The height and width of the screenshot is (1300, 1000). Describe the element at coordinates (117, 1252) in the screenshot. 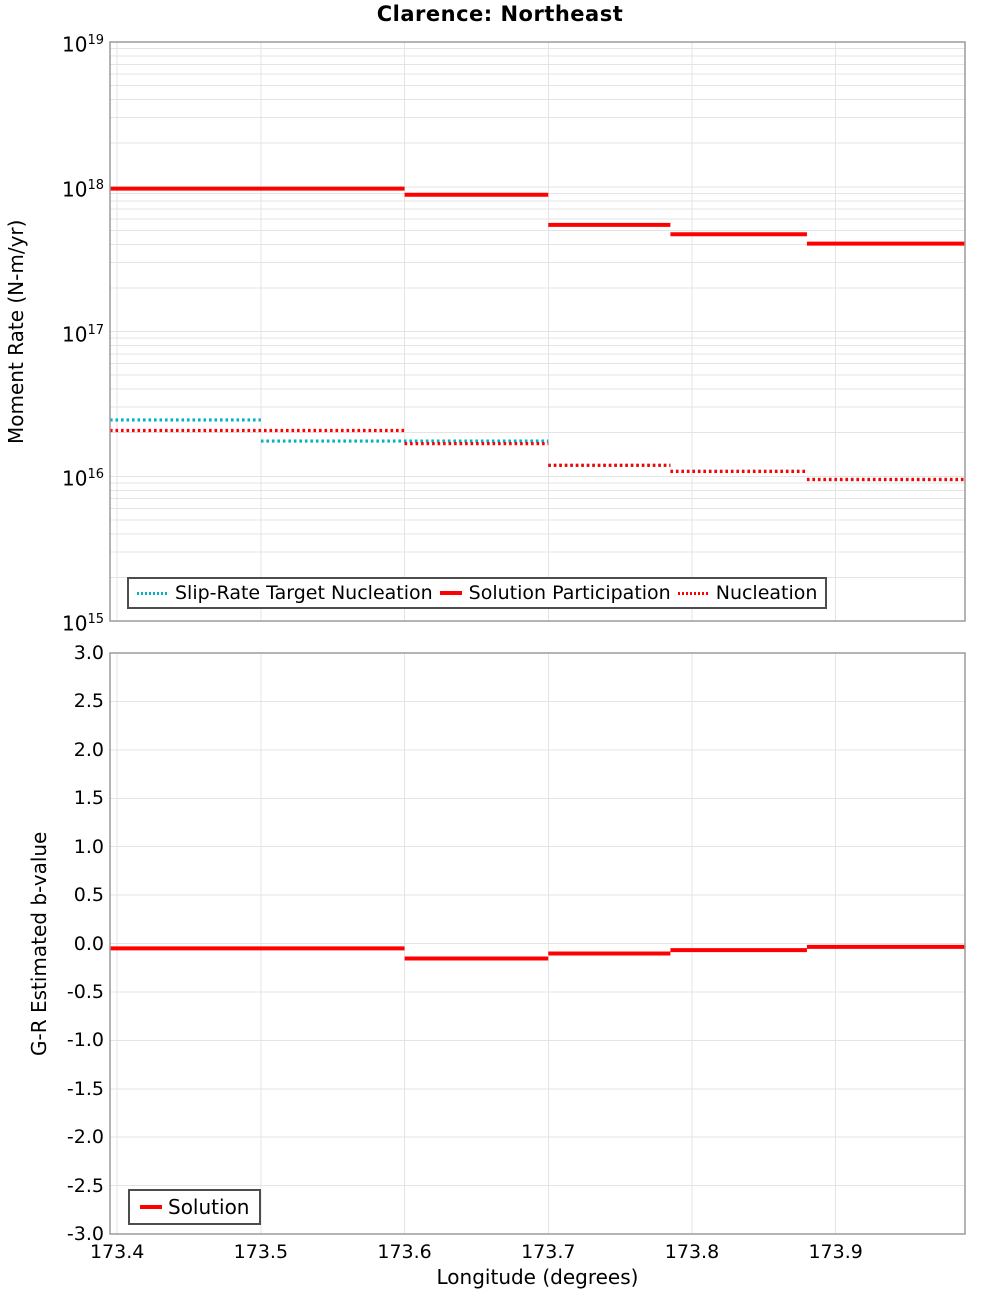

I see `x-tick-label: 173.4` at that location.